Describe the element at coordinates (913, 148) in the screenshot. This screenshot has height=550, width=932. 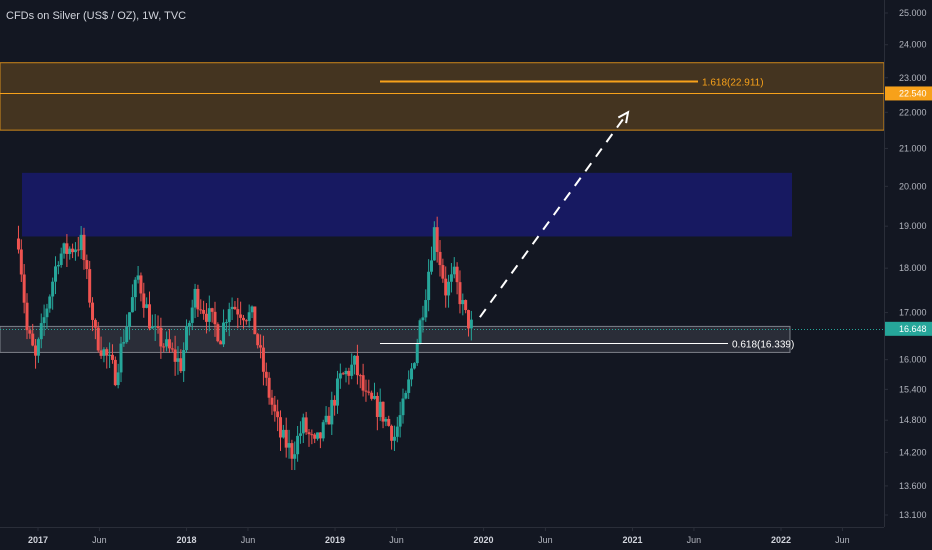
I see `price-tick-label: 21.000` at that location.